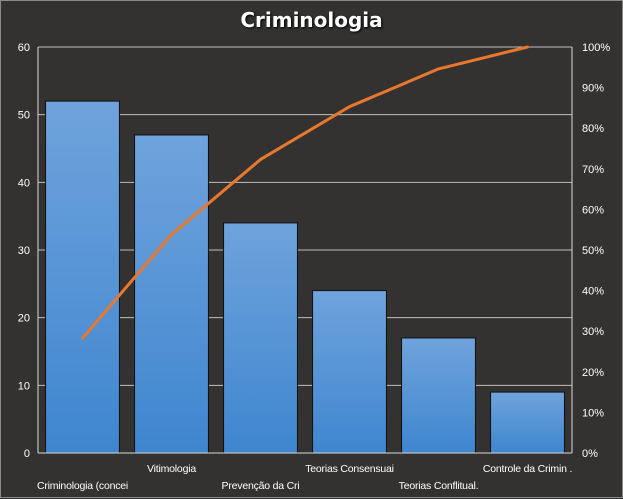 The image size is (623, 499). I want to click on y2-tick-label: 90%, so click(593, 89).